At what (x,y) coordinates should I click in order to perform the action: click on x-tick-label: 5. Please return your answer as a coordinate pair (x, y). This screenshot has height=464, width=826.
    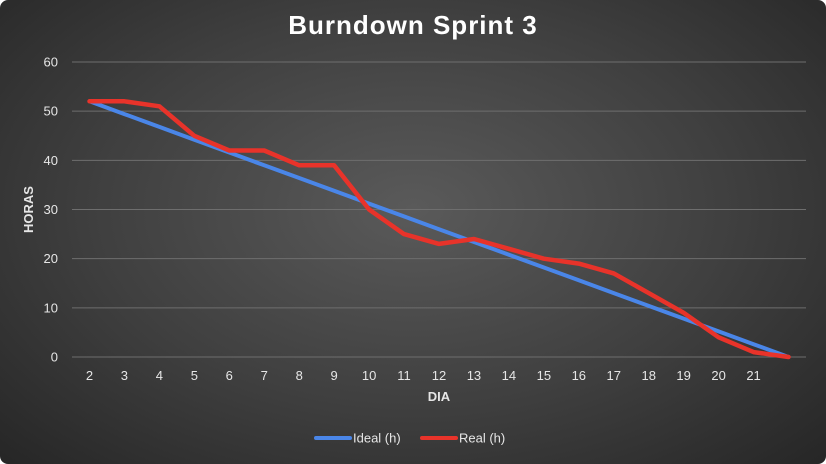
    Looking at the image, I should click on (194, 375).